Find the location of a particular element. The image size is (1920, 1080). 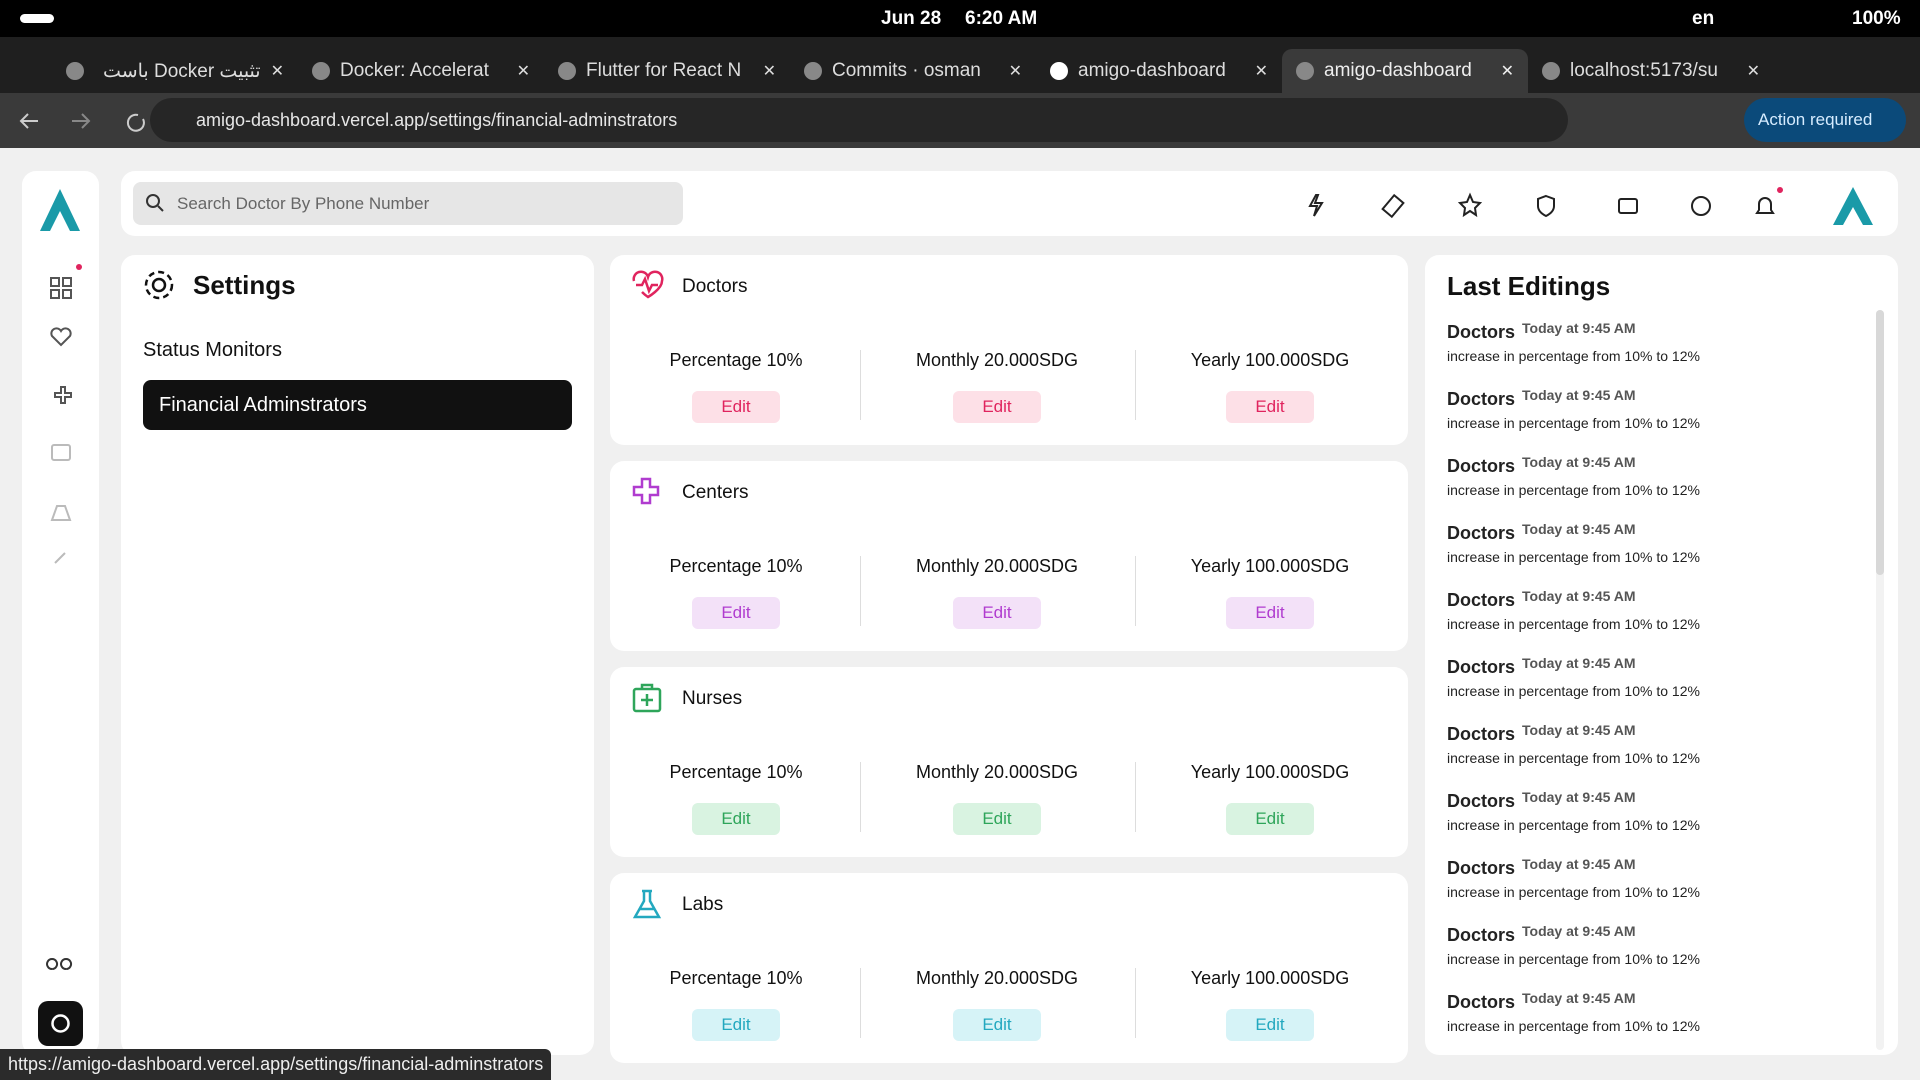

status-bar: Jun 28 6:20 AM en 100% is located at coordinates (960, 18).